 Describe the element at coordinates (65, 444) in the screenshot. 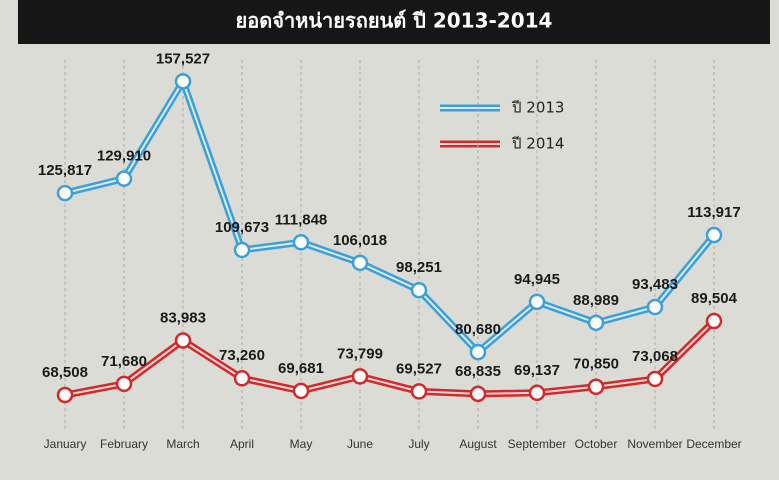

I see `x-tick-label: January` at that location.